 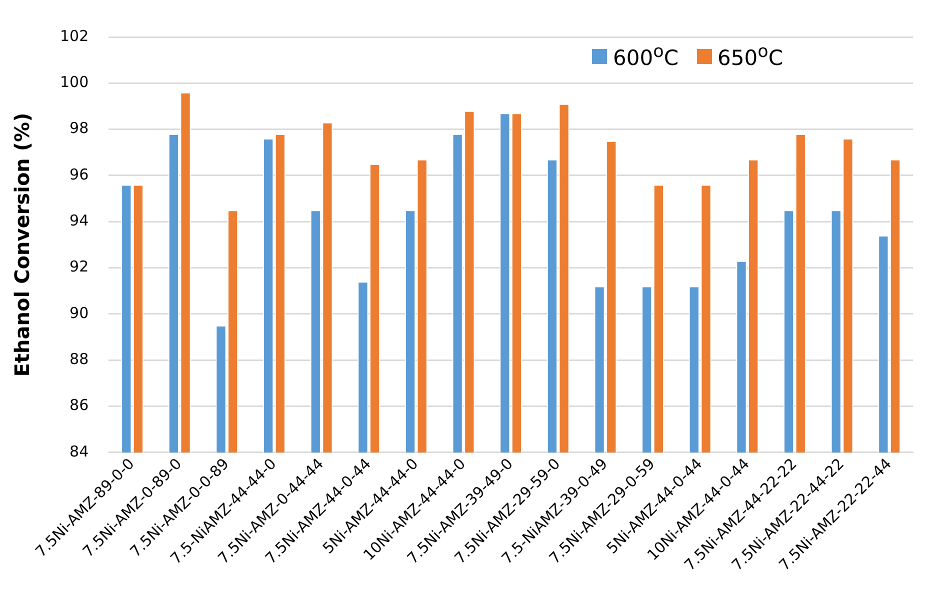 What do you see at coordinates (646, 56) in the screenshot?
I see `legend-label: 600$^{o}$C` at bounding box center [646, 56].